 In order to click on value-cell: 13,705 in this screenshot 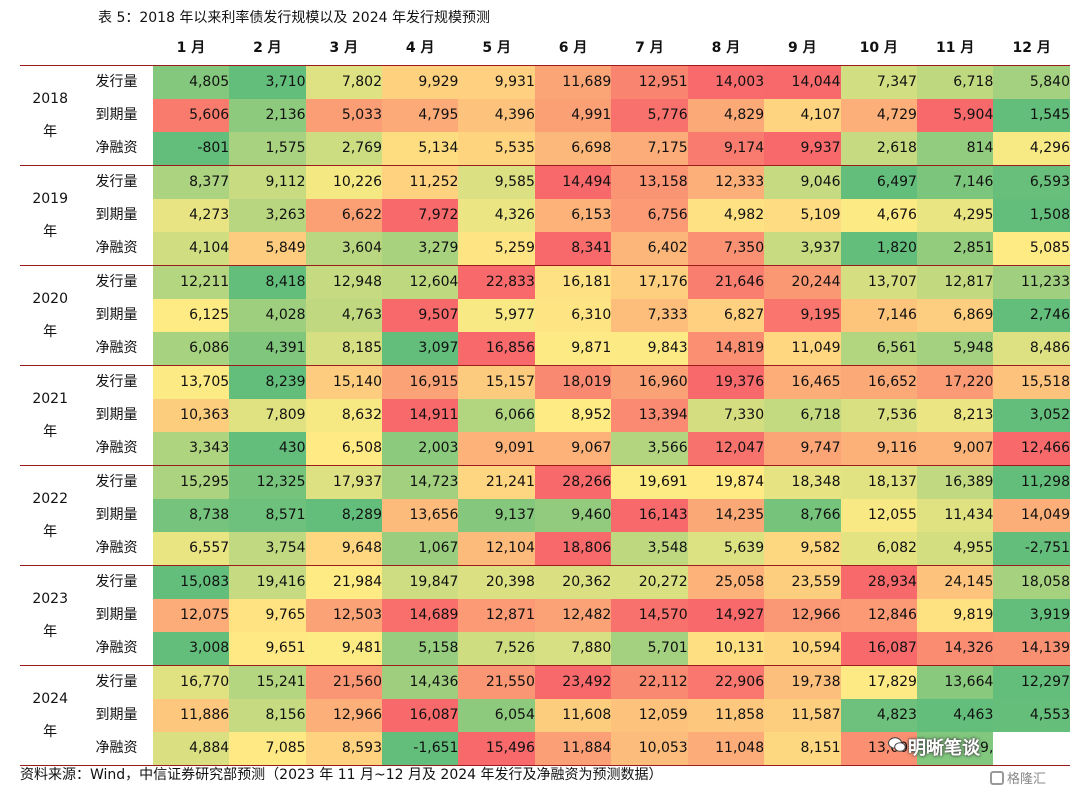, I will do `click(191, 382)`.